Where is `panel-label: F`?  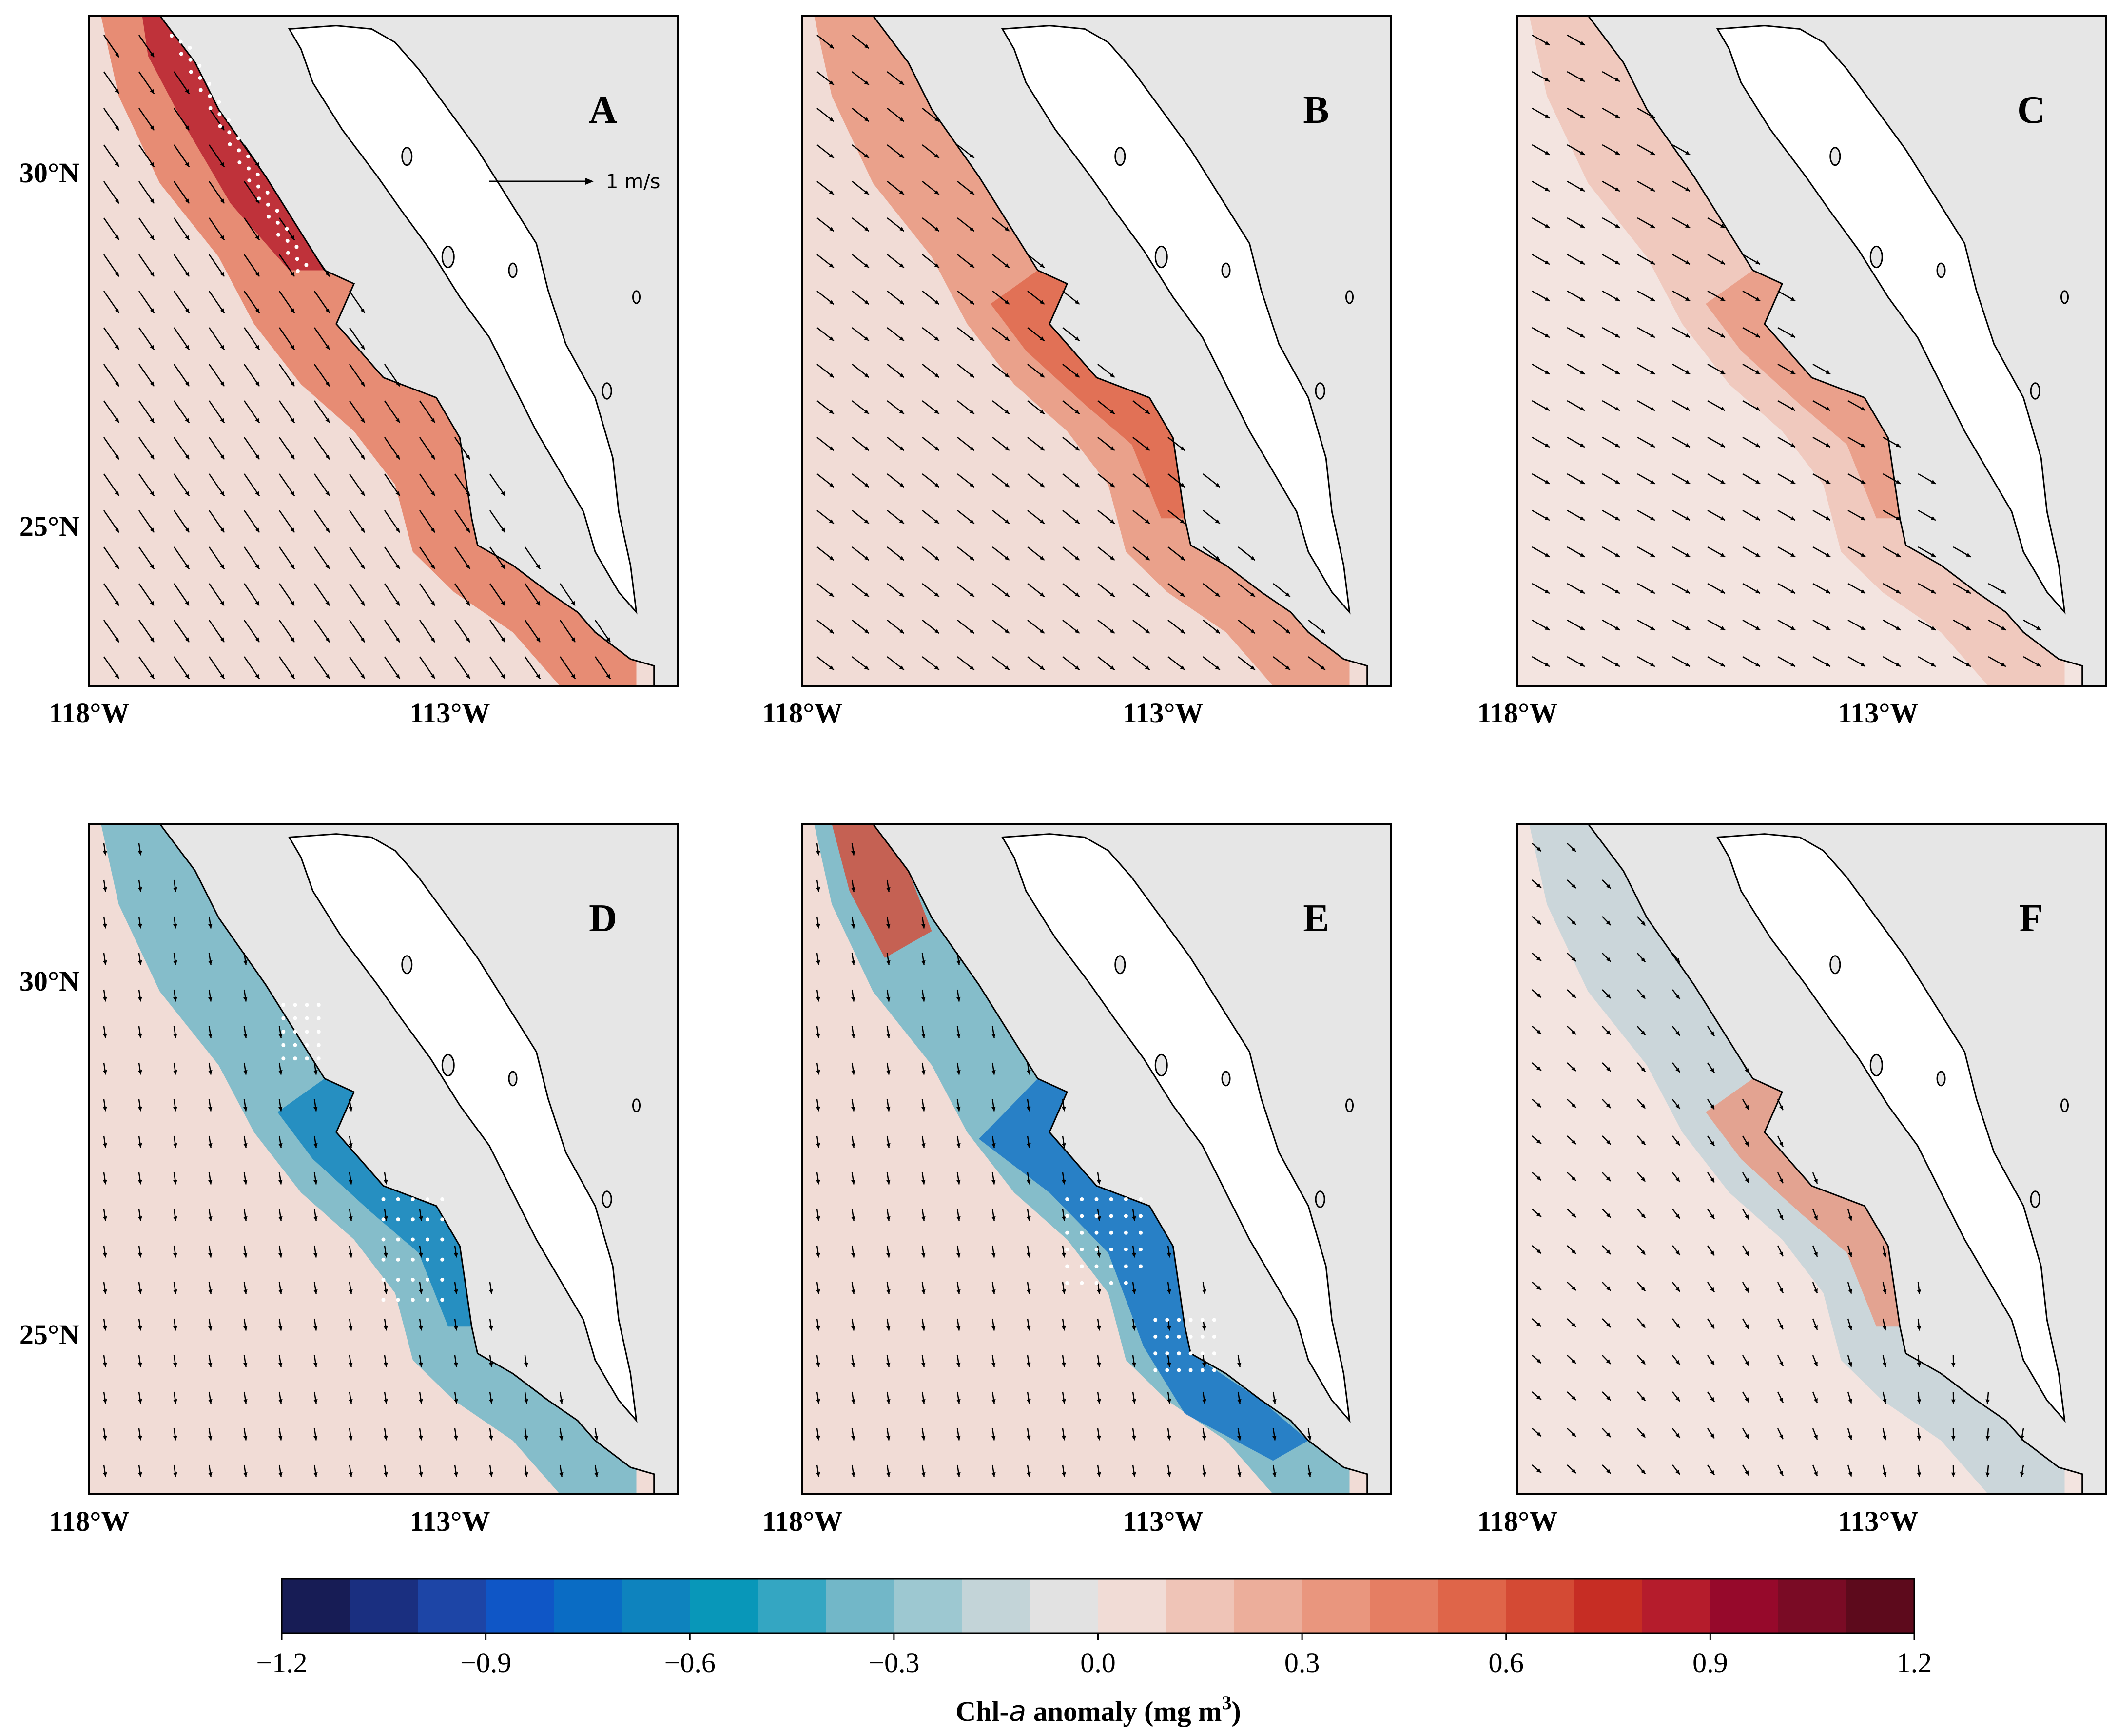
panel-label: F is located at coordinates (2032, 918).